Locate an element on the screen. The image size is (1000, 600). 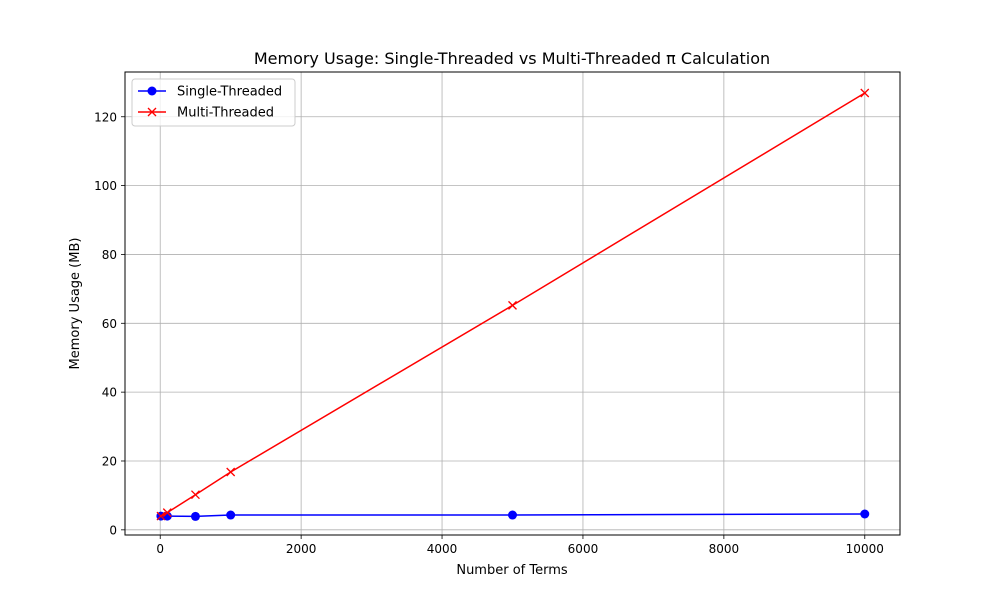
legend-marker-multi is located at coordinates (152, 112).